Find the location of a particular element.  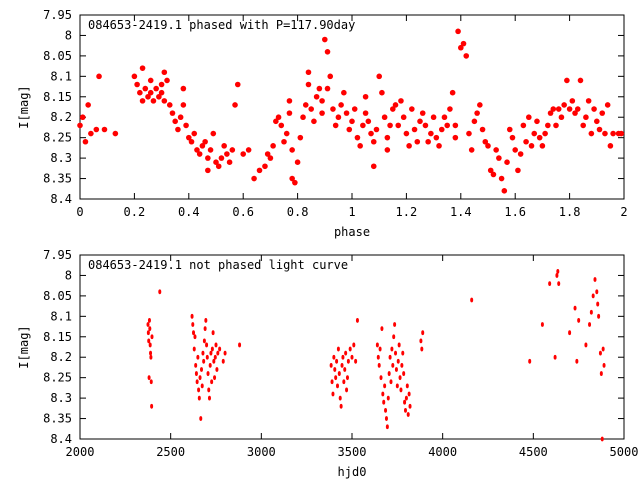

chart-title: 084653-2419.1 not phased light curve is located at coordinates (218, 265).